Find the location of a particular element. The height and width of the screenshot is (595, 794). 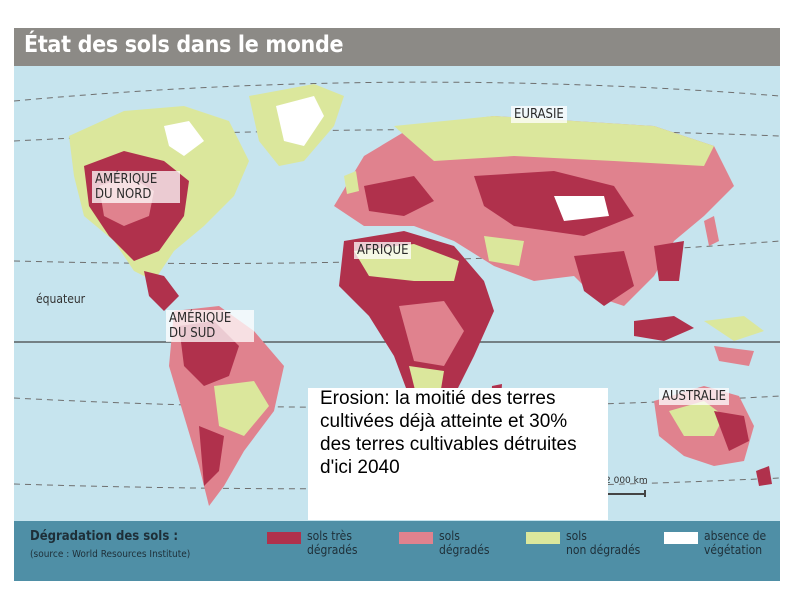

legend-label-not-degraded-2: non dégradés is located at coordinates (603, 550).